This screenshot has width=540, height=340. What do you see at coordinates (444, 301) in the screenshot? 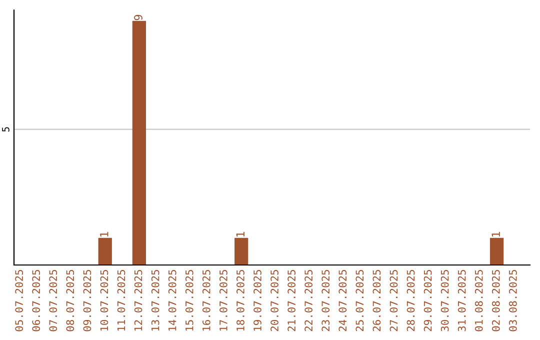
I see `x-tick-label: 30.07.2025` at bounding box center [444, 301].